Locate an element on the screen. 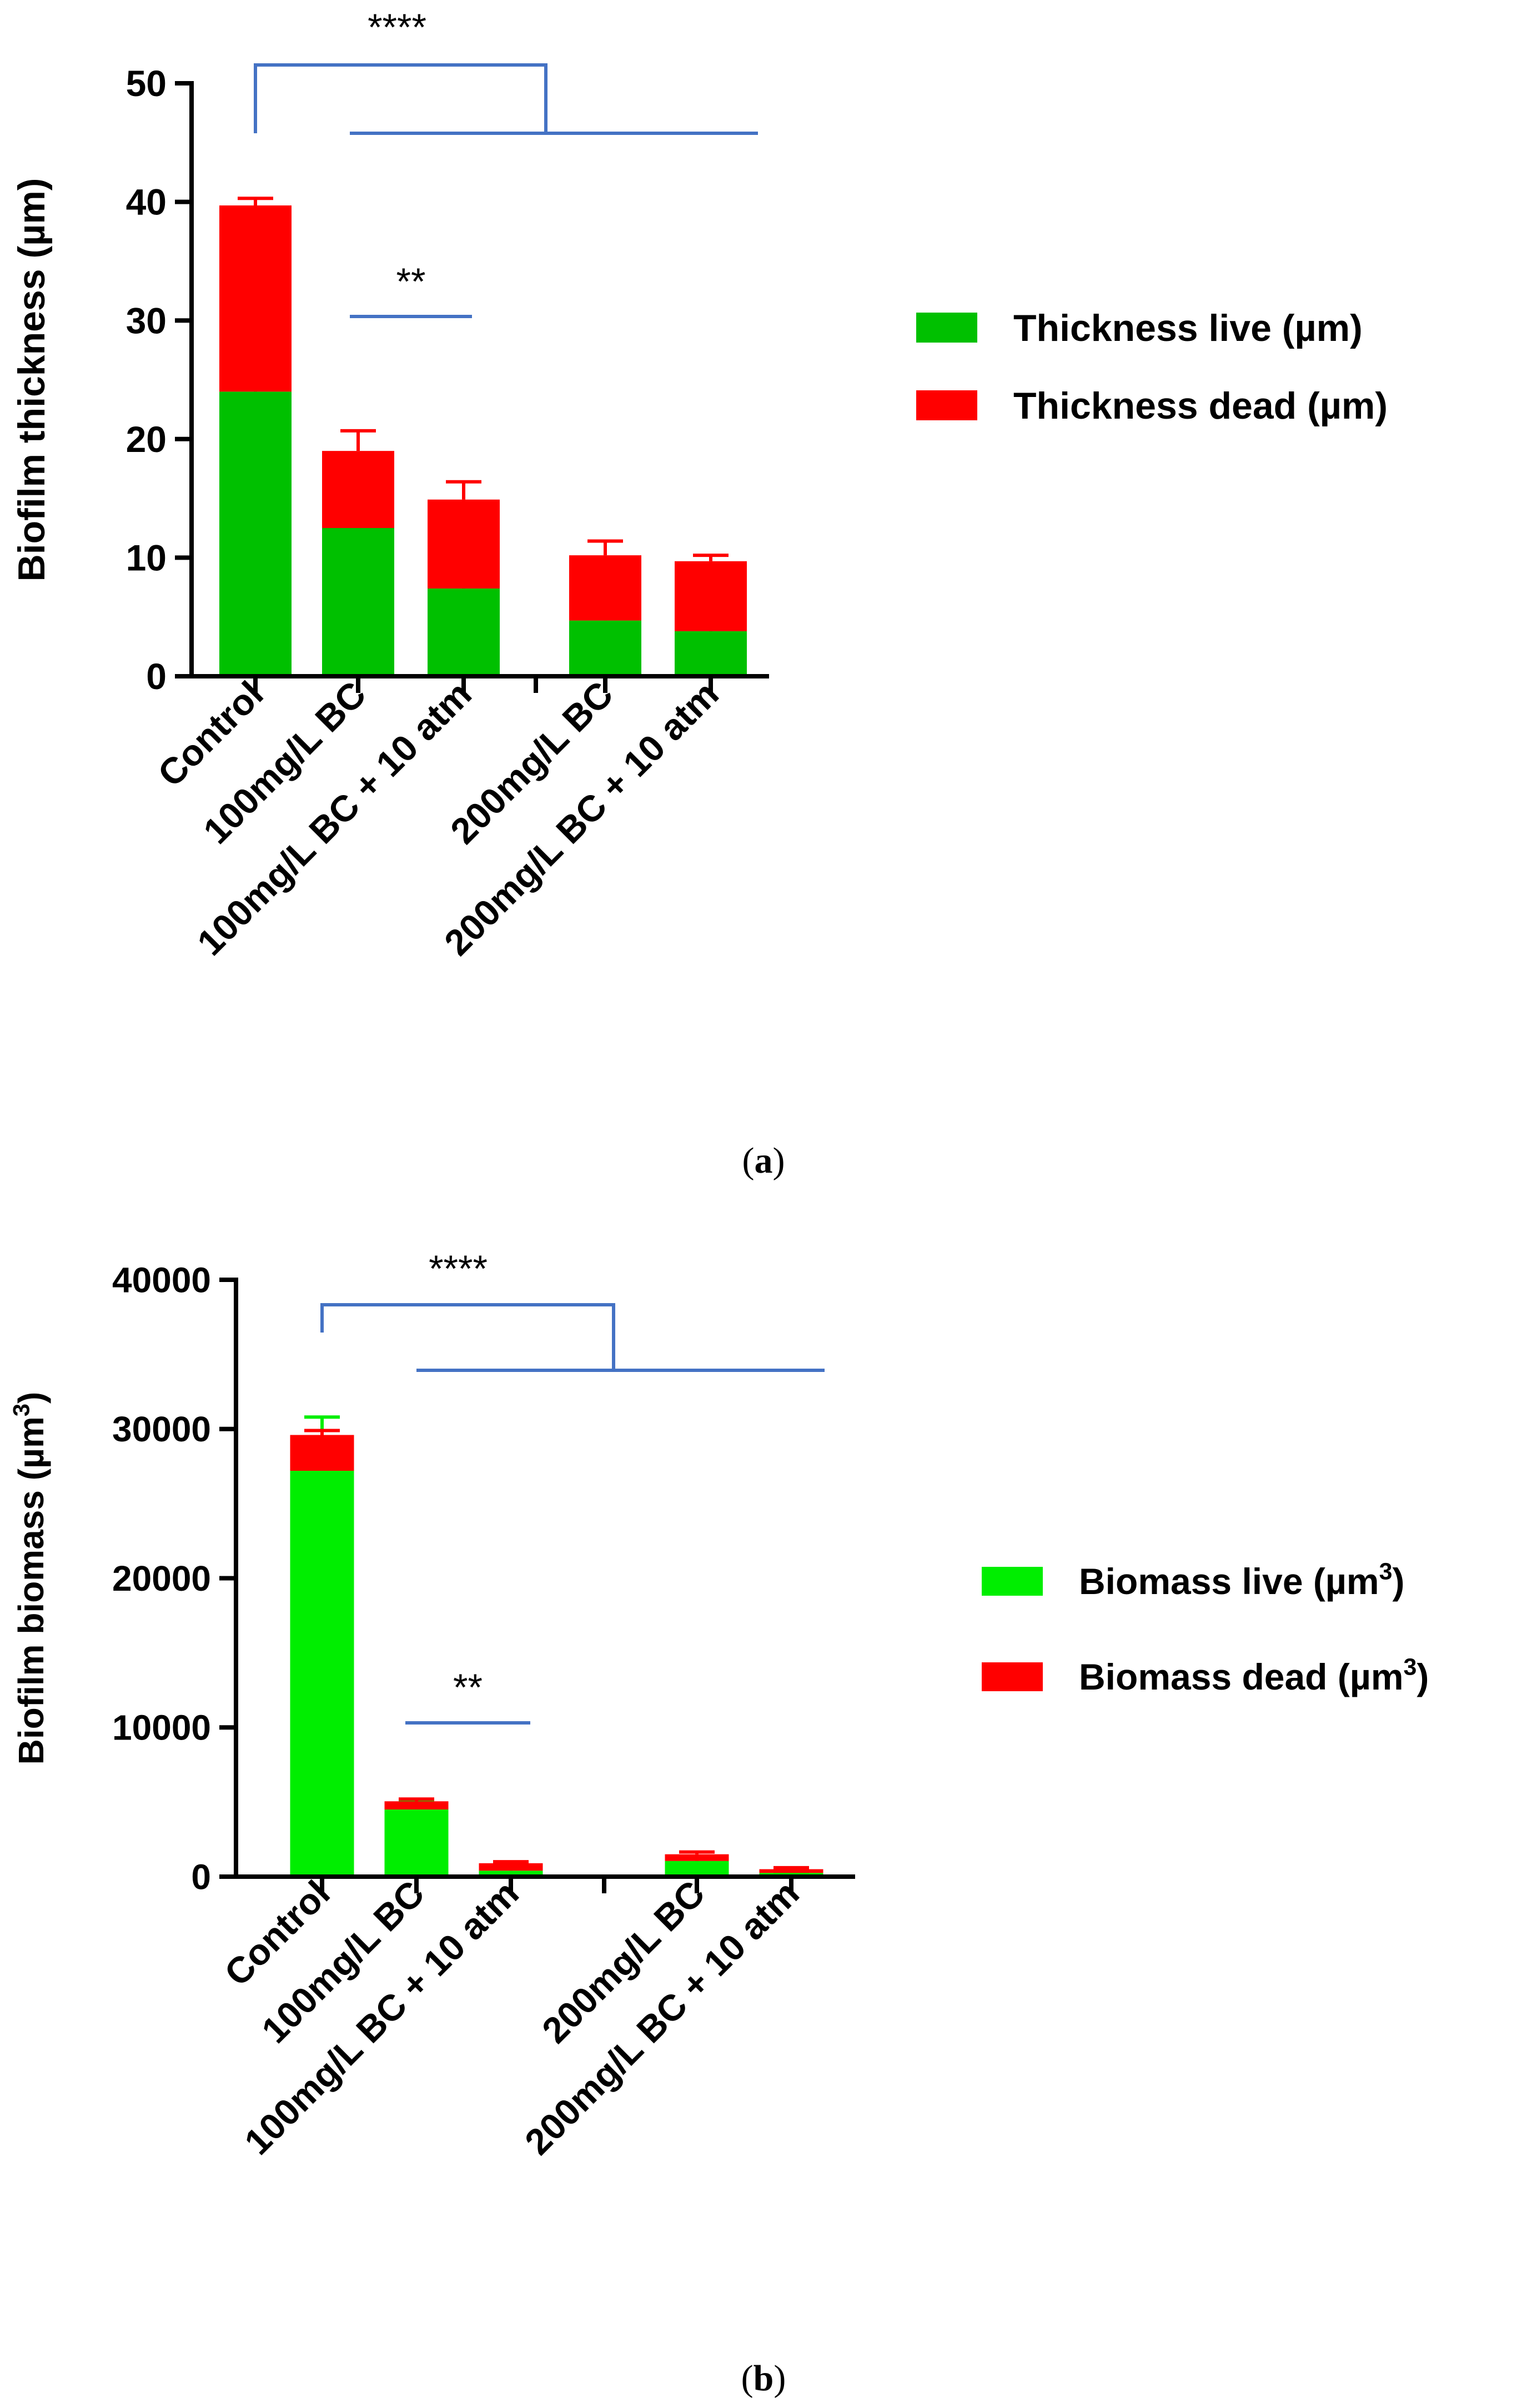 Image resolution: width=1527 pixels, height=2408 pixels. panel-label-letter: b is located at coordinates (764, 2378).